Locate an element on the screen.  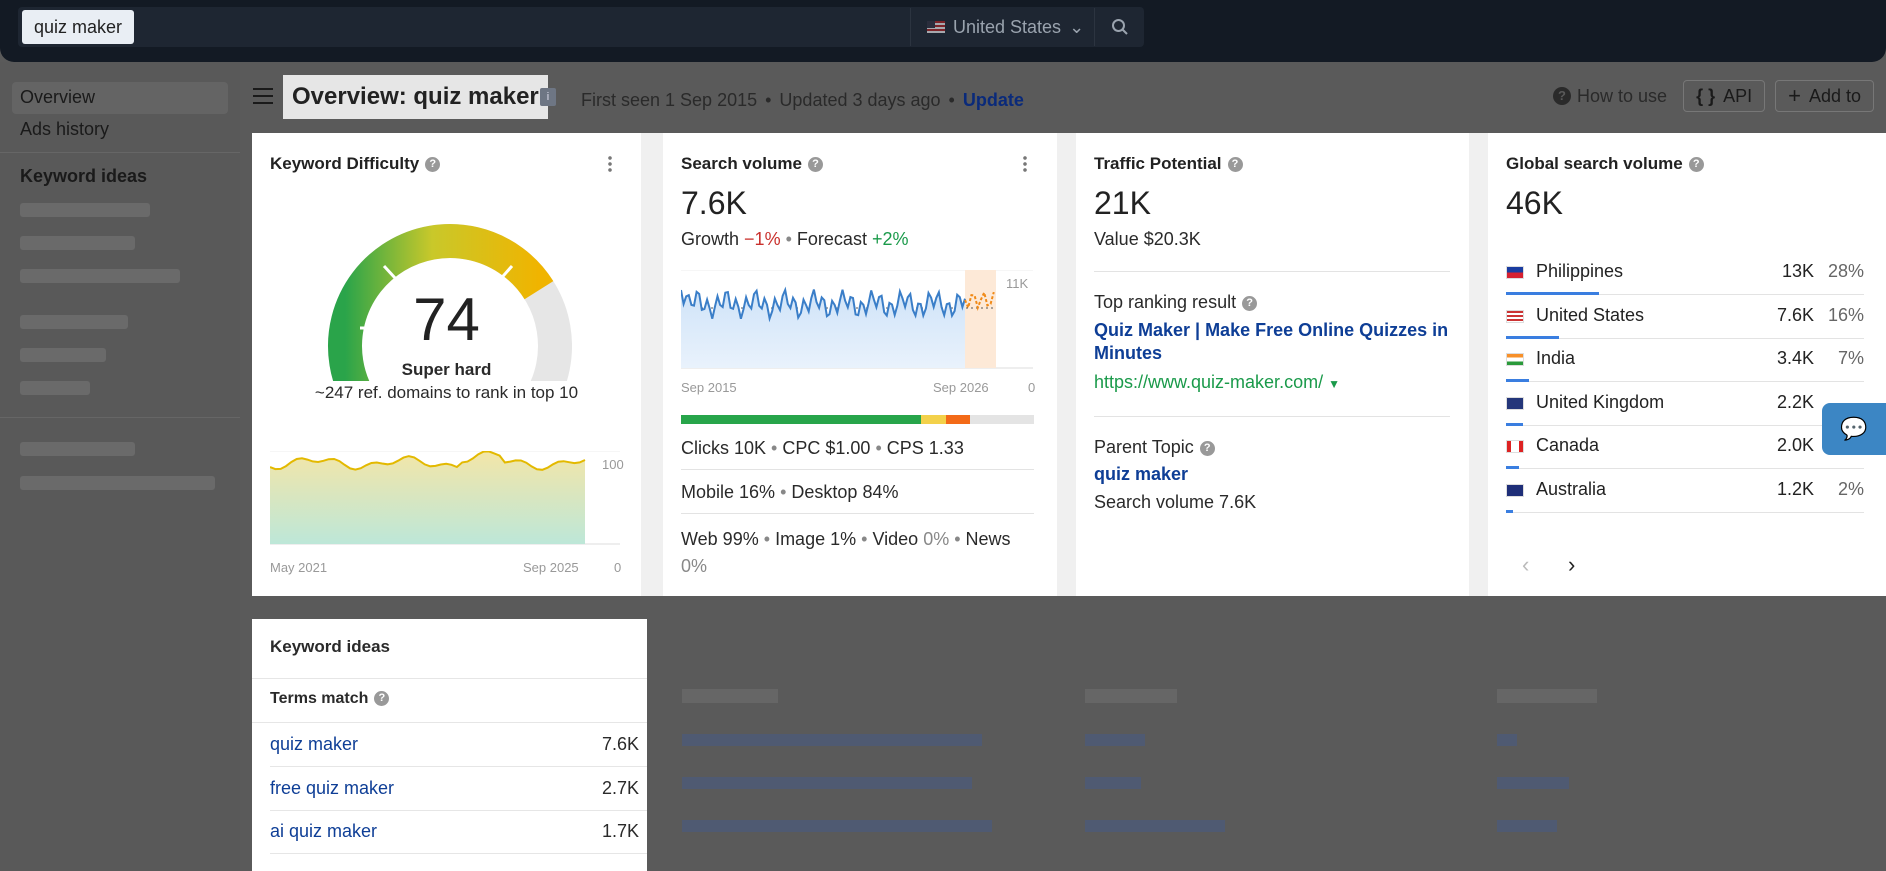
country-row: United Kingdom 2.2K is located at coordinates (1685, 404).